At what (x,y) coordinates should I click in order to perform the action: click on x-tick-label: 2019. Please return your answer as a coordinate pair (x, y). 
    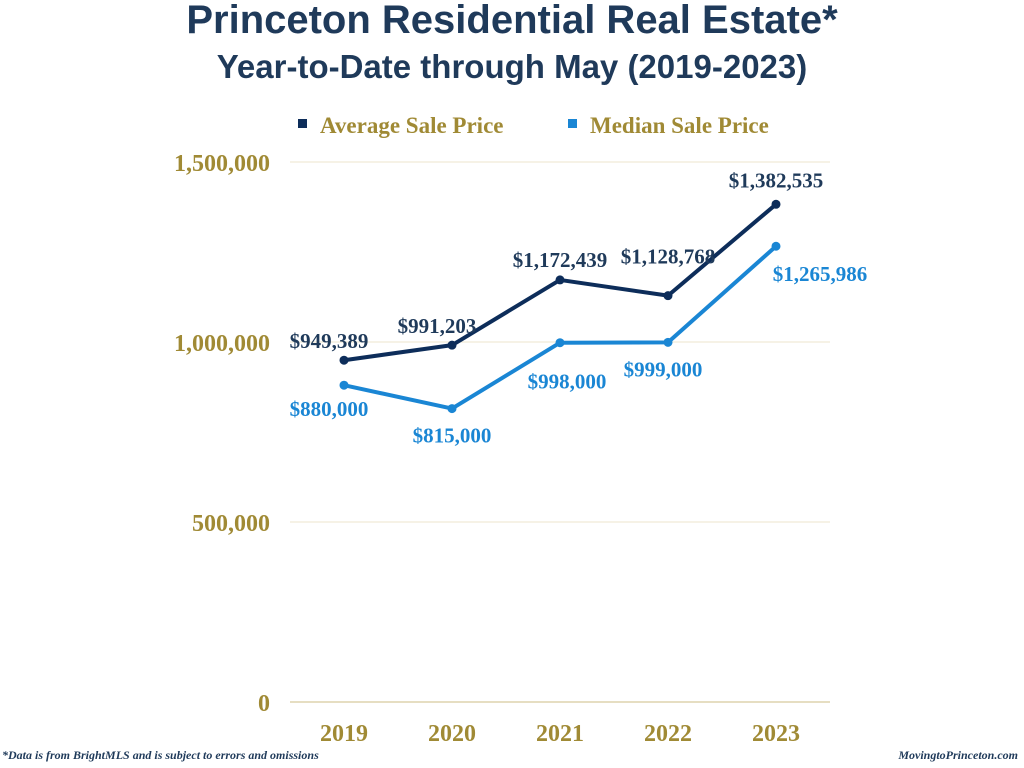
    Looking at the image, I should click on (344, 734).